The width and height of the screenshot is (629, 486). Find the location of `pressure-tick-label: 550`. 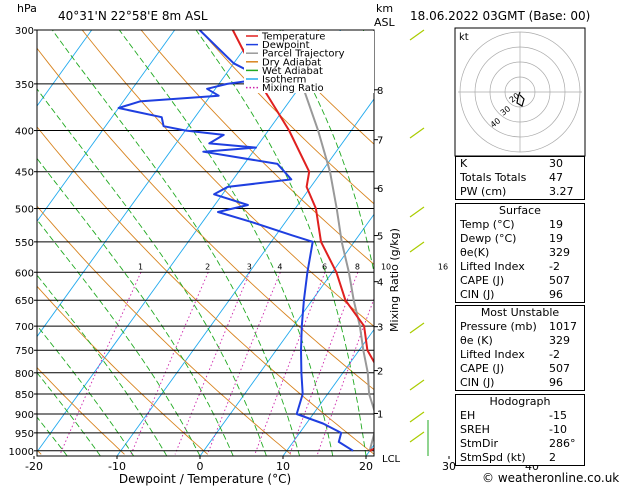

pressure-tick-label: 550 is located at coordinates (24, 243).